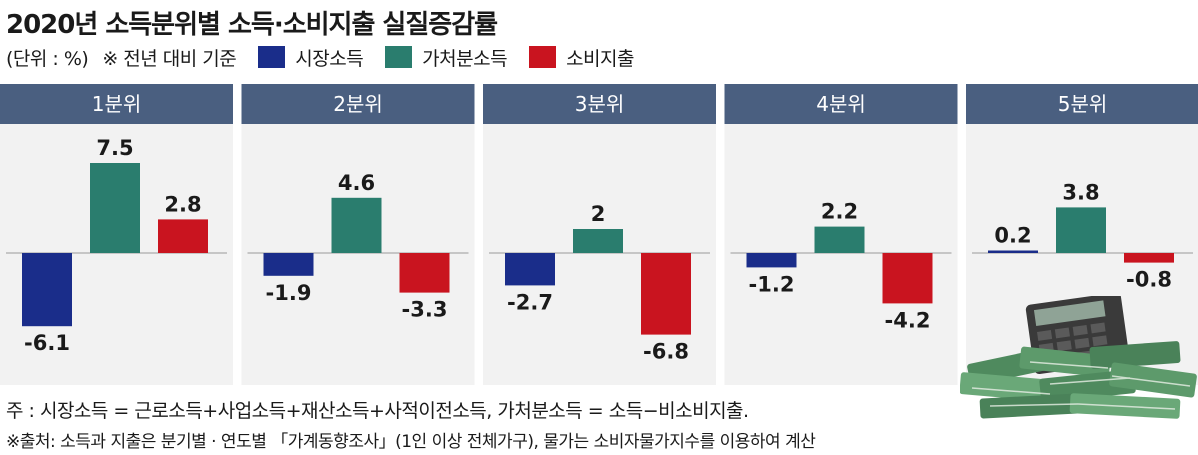 The width and height of the screenshot is (1198, 455). I want to click on legend-label: 가처분소득, so click(465, 58).